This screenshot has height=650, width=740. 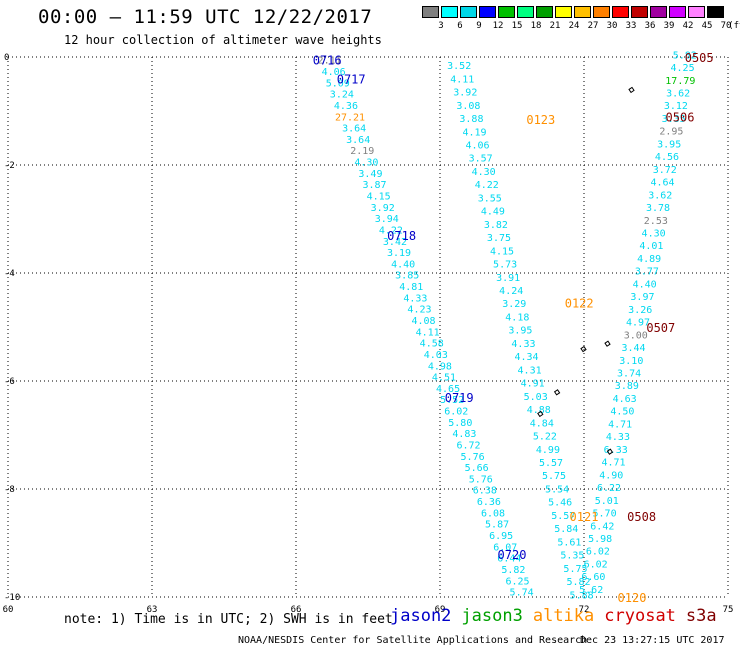 I want to click on wave-height-value: 5.87, so click(x=497, y=525).